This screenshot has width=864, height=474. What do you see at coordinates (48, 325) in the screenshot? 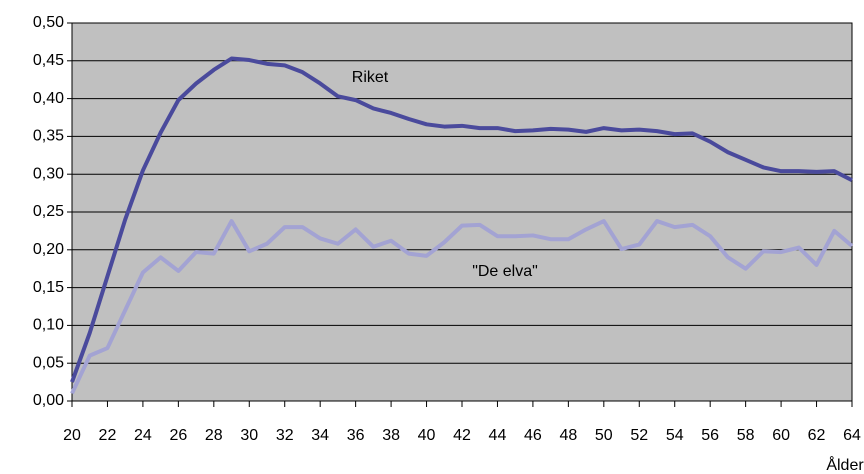
I see `y-tick-label: 0,10` at bounding box center [48, 325].